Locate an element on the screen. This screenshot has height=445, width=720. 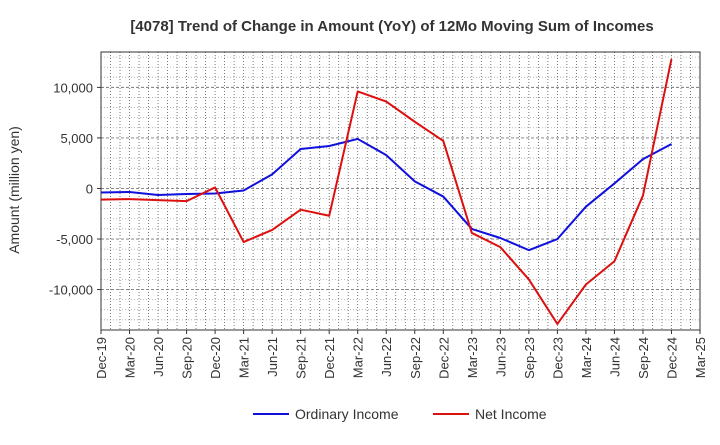
x-tick-label: Dec-19 is located at coordinates (101, 358).